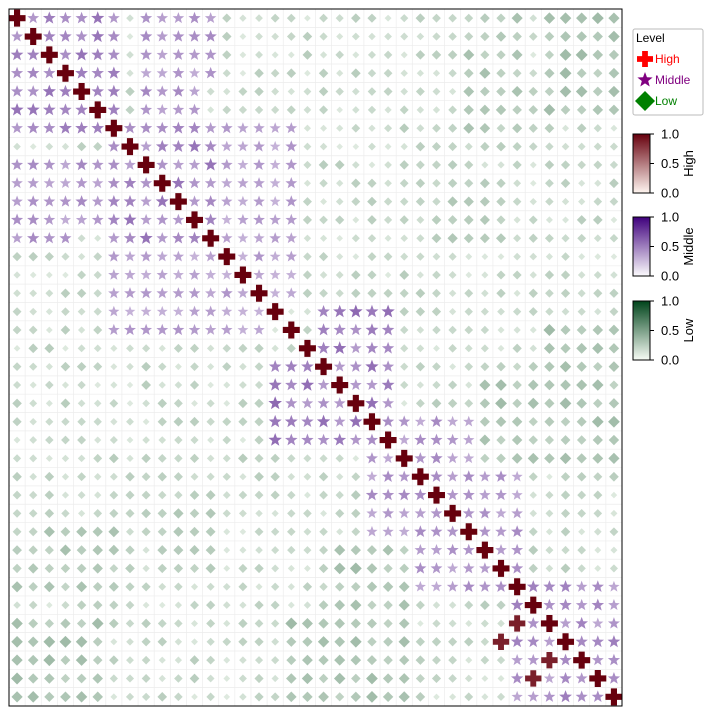 The height and width of the screenshot is (714, 707). What do you see at coordinates (688, 330) in the screenshot?
I see `colorbar-low-label: Low` at bounding box center [688, 330].